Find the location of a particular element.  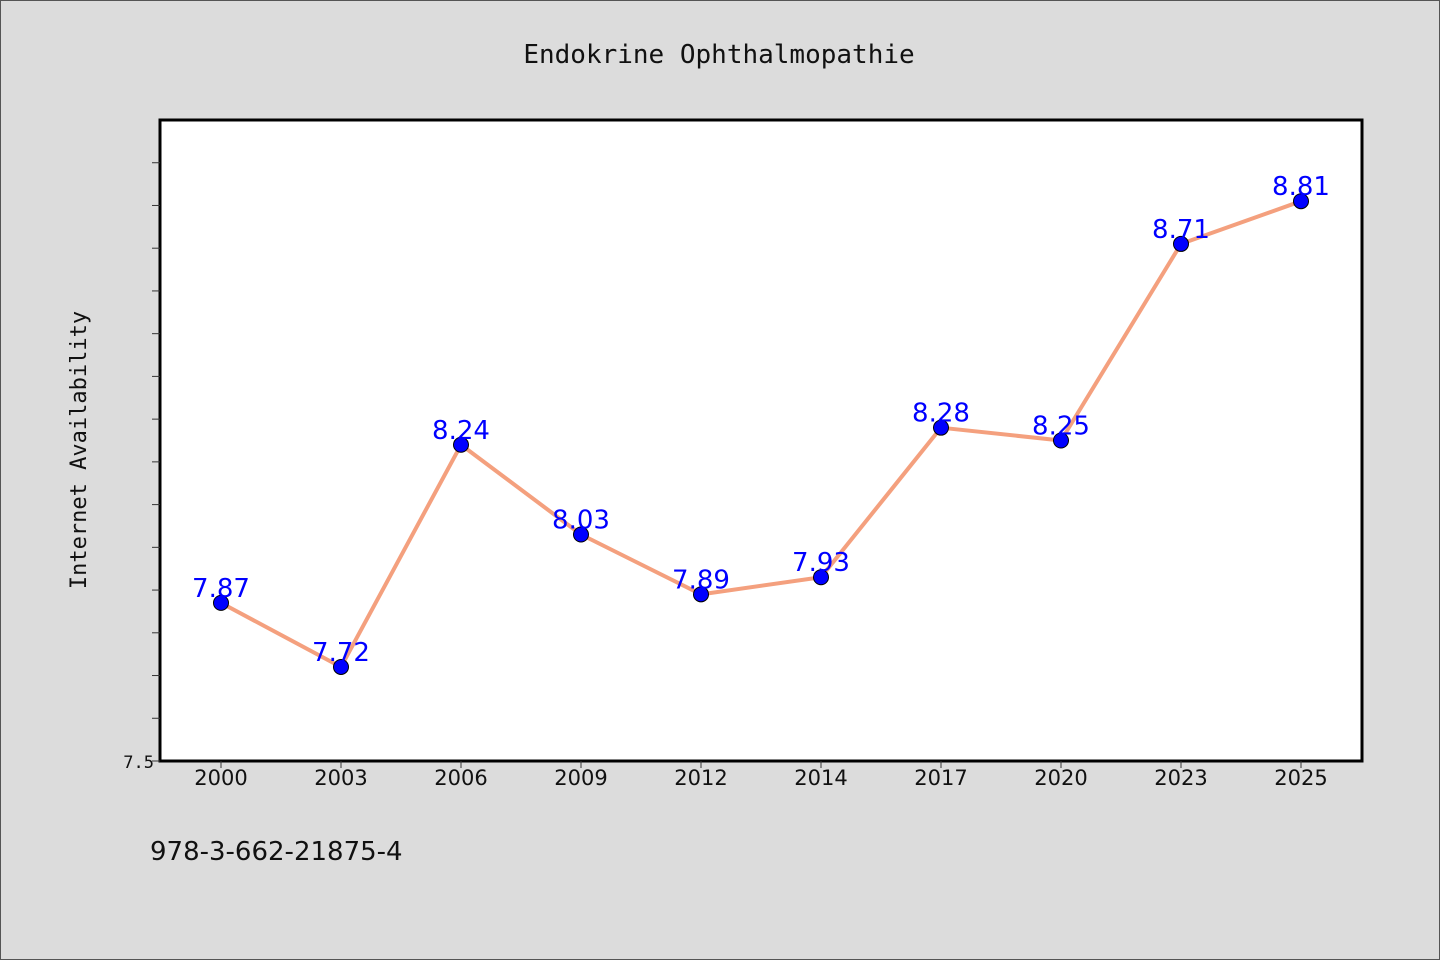

y-axis-ticks: 7.5 is located at coordinates (141, 467).